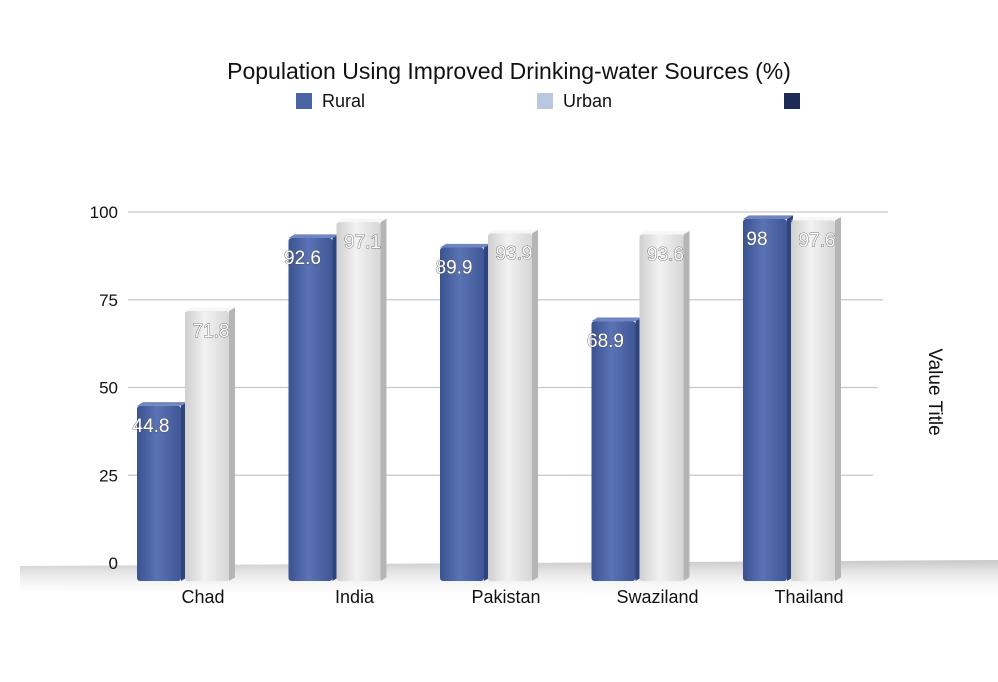  What do you see at coordinates (686, 405) in the screenshot?
I see `bar-side-urban-swaziland` at bounding box center [686, 405].